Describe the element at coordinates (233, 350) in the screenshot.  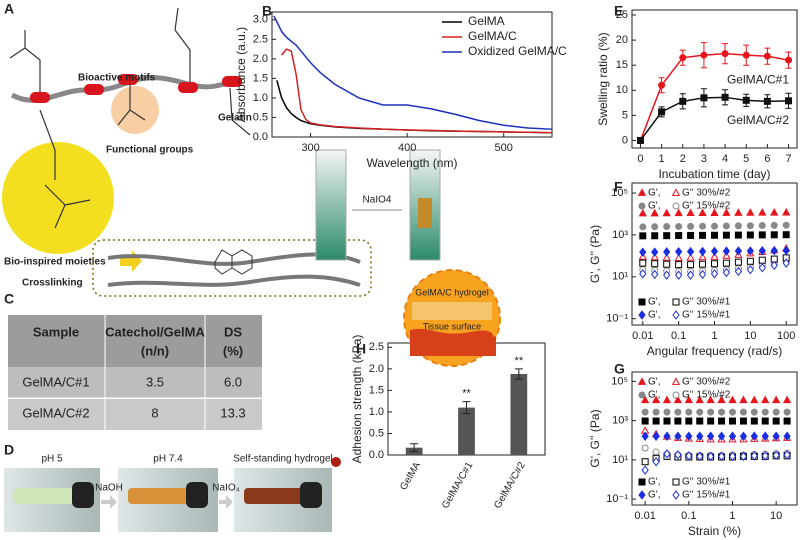
I see `table-header-cell: (%)` at that location.